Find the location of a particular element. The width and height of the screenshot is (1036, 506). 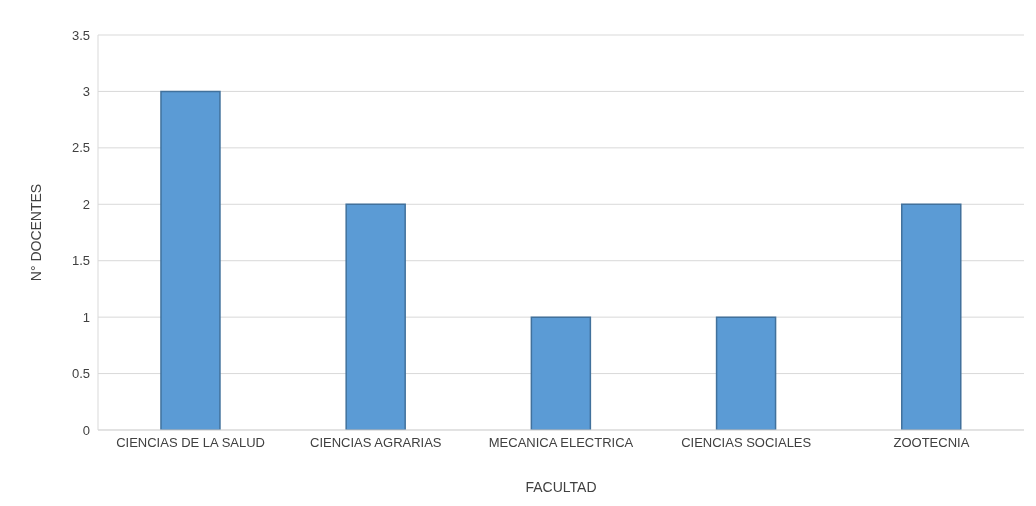

y-axis-title: N° DOCENTES is located at coordinates (35, 232).